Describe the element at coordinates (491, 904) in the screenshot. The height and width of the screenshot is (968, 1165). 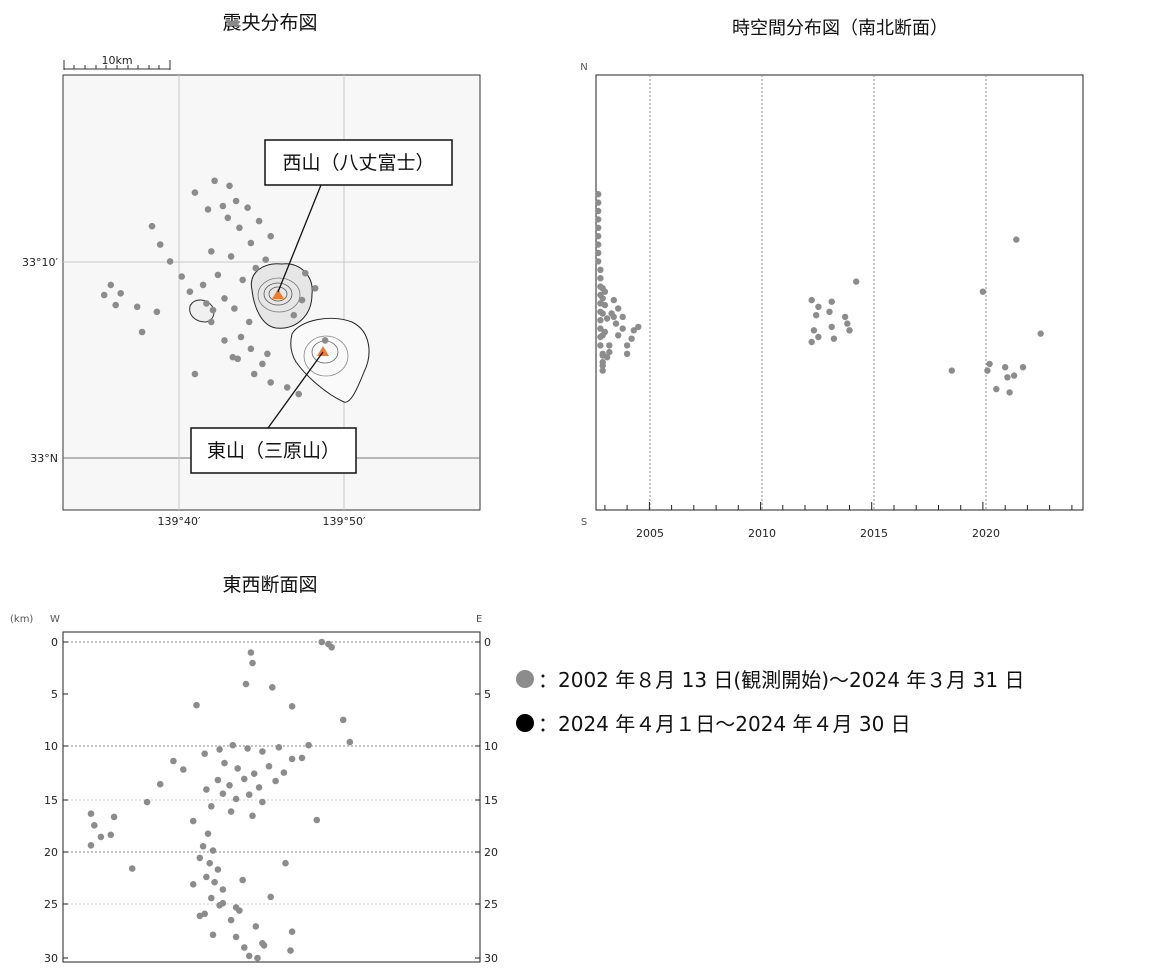
I see `depth-tick-right-25: 25` at that location.